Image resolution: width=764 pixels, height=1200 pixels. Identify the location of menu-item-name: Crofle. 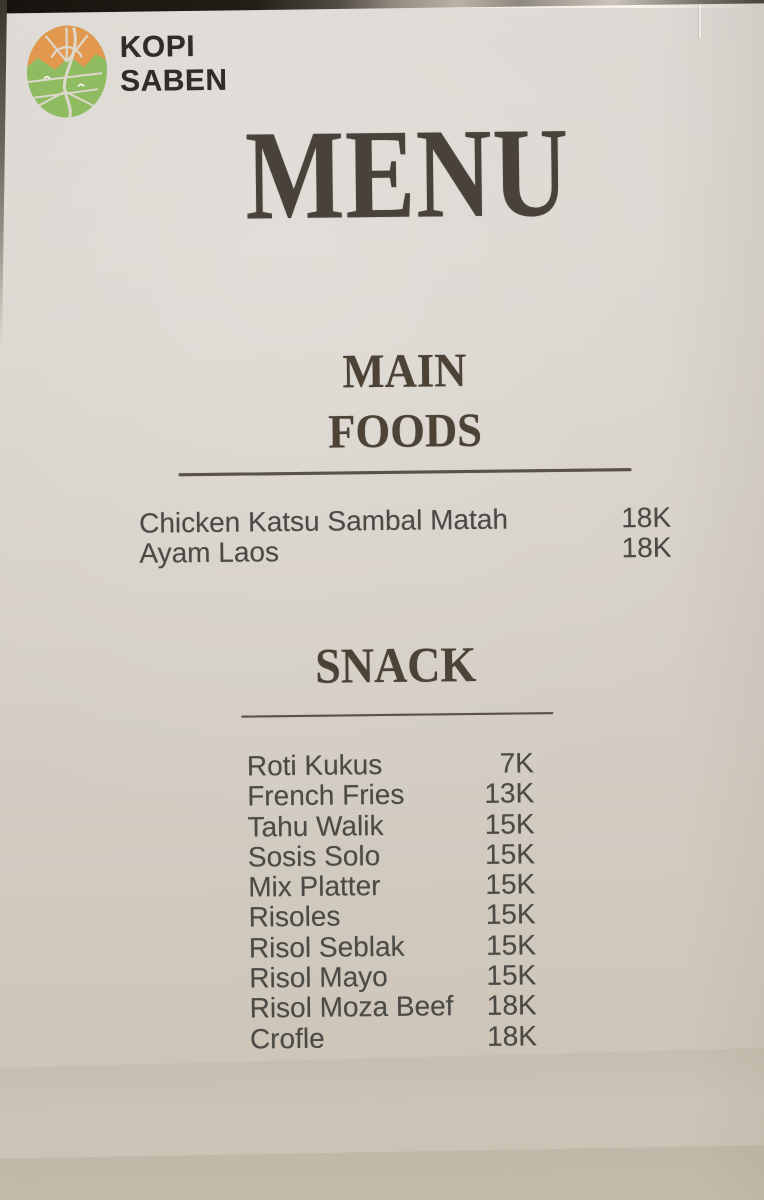
(287, 1038).